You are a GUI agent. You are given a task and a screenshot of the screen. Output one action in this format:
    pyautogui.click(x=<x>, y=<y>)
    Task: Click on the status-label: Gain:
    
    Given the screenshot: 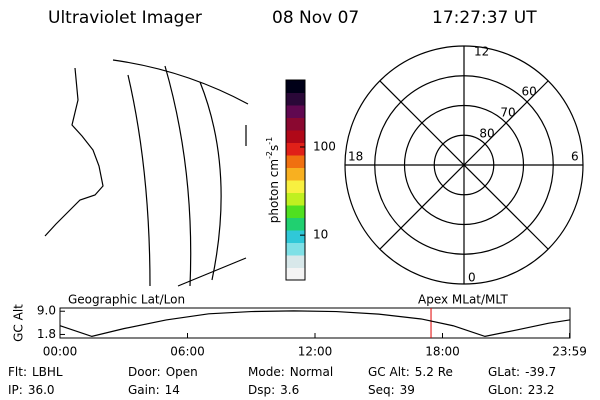 What is the action you would take?
    pyautogui.click(x=144, y=390)
    